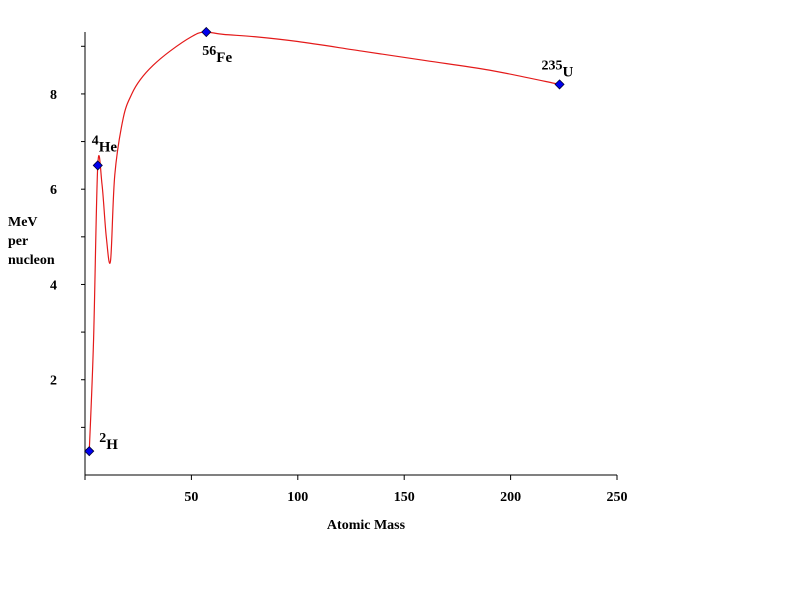 The width and height of the screenshot is (800, 600). I want to click on y-axis: 2 4 6 8 MeV per nucleon, so click(47, 253).